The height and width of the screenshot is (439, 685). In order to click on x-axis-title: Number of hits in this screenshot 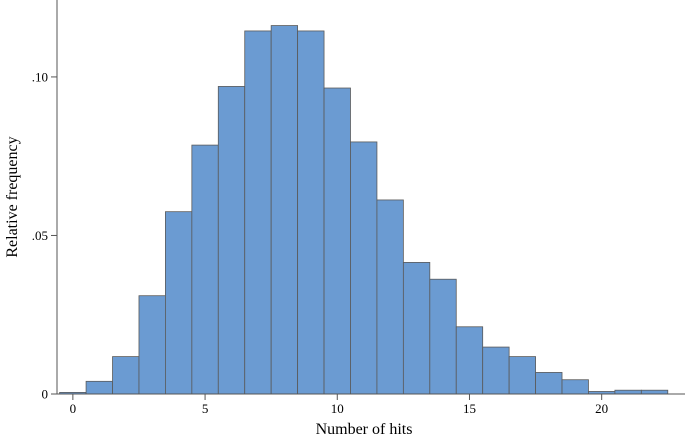, I will do `click(364, 429)`.